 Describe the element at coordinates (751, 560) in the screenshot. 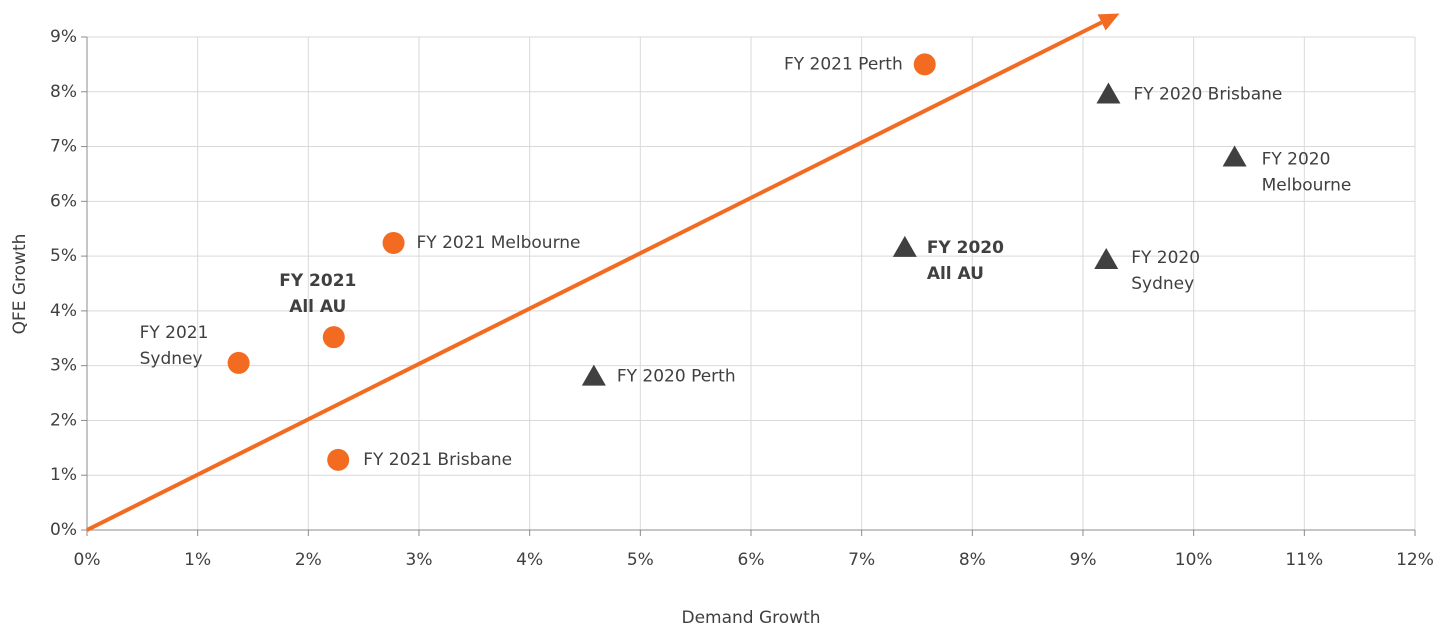

I see `x-tick-label: 6%` at that location.